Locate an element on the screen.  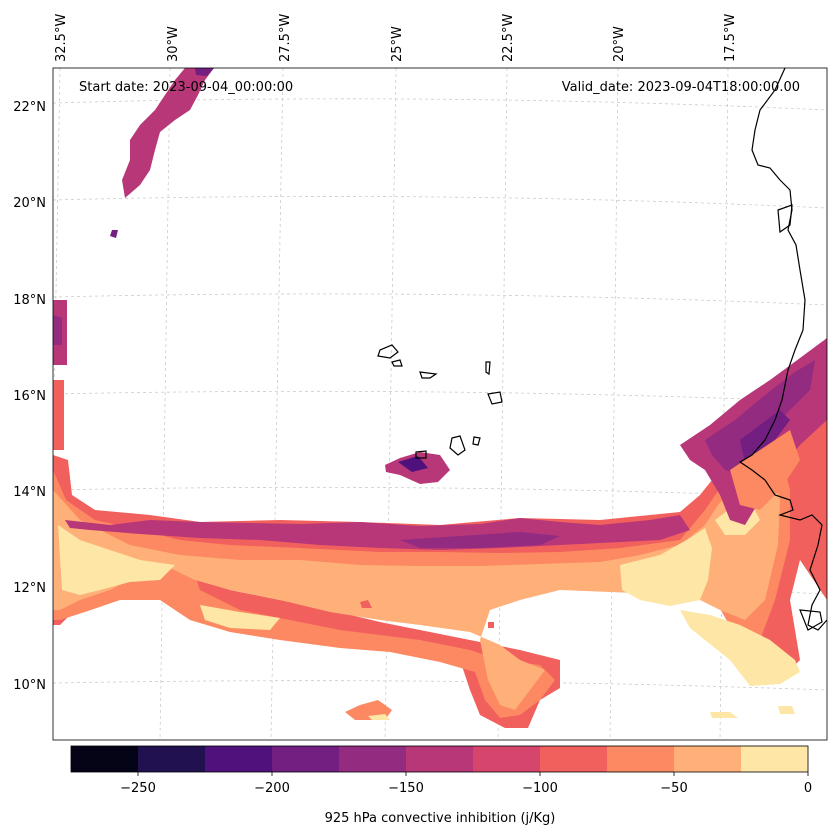
valid-date-label: Valid_date: 2023-09-04T18:00:00.00 is located at coordinates (681, 87).